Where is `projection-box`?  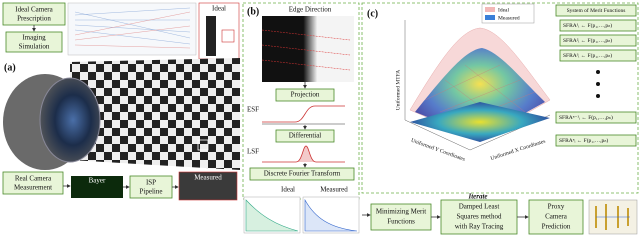 projection-box is located at coordinates (305, 95).